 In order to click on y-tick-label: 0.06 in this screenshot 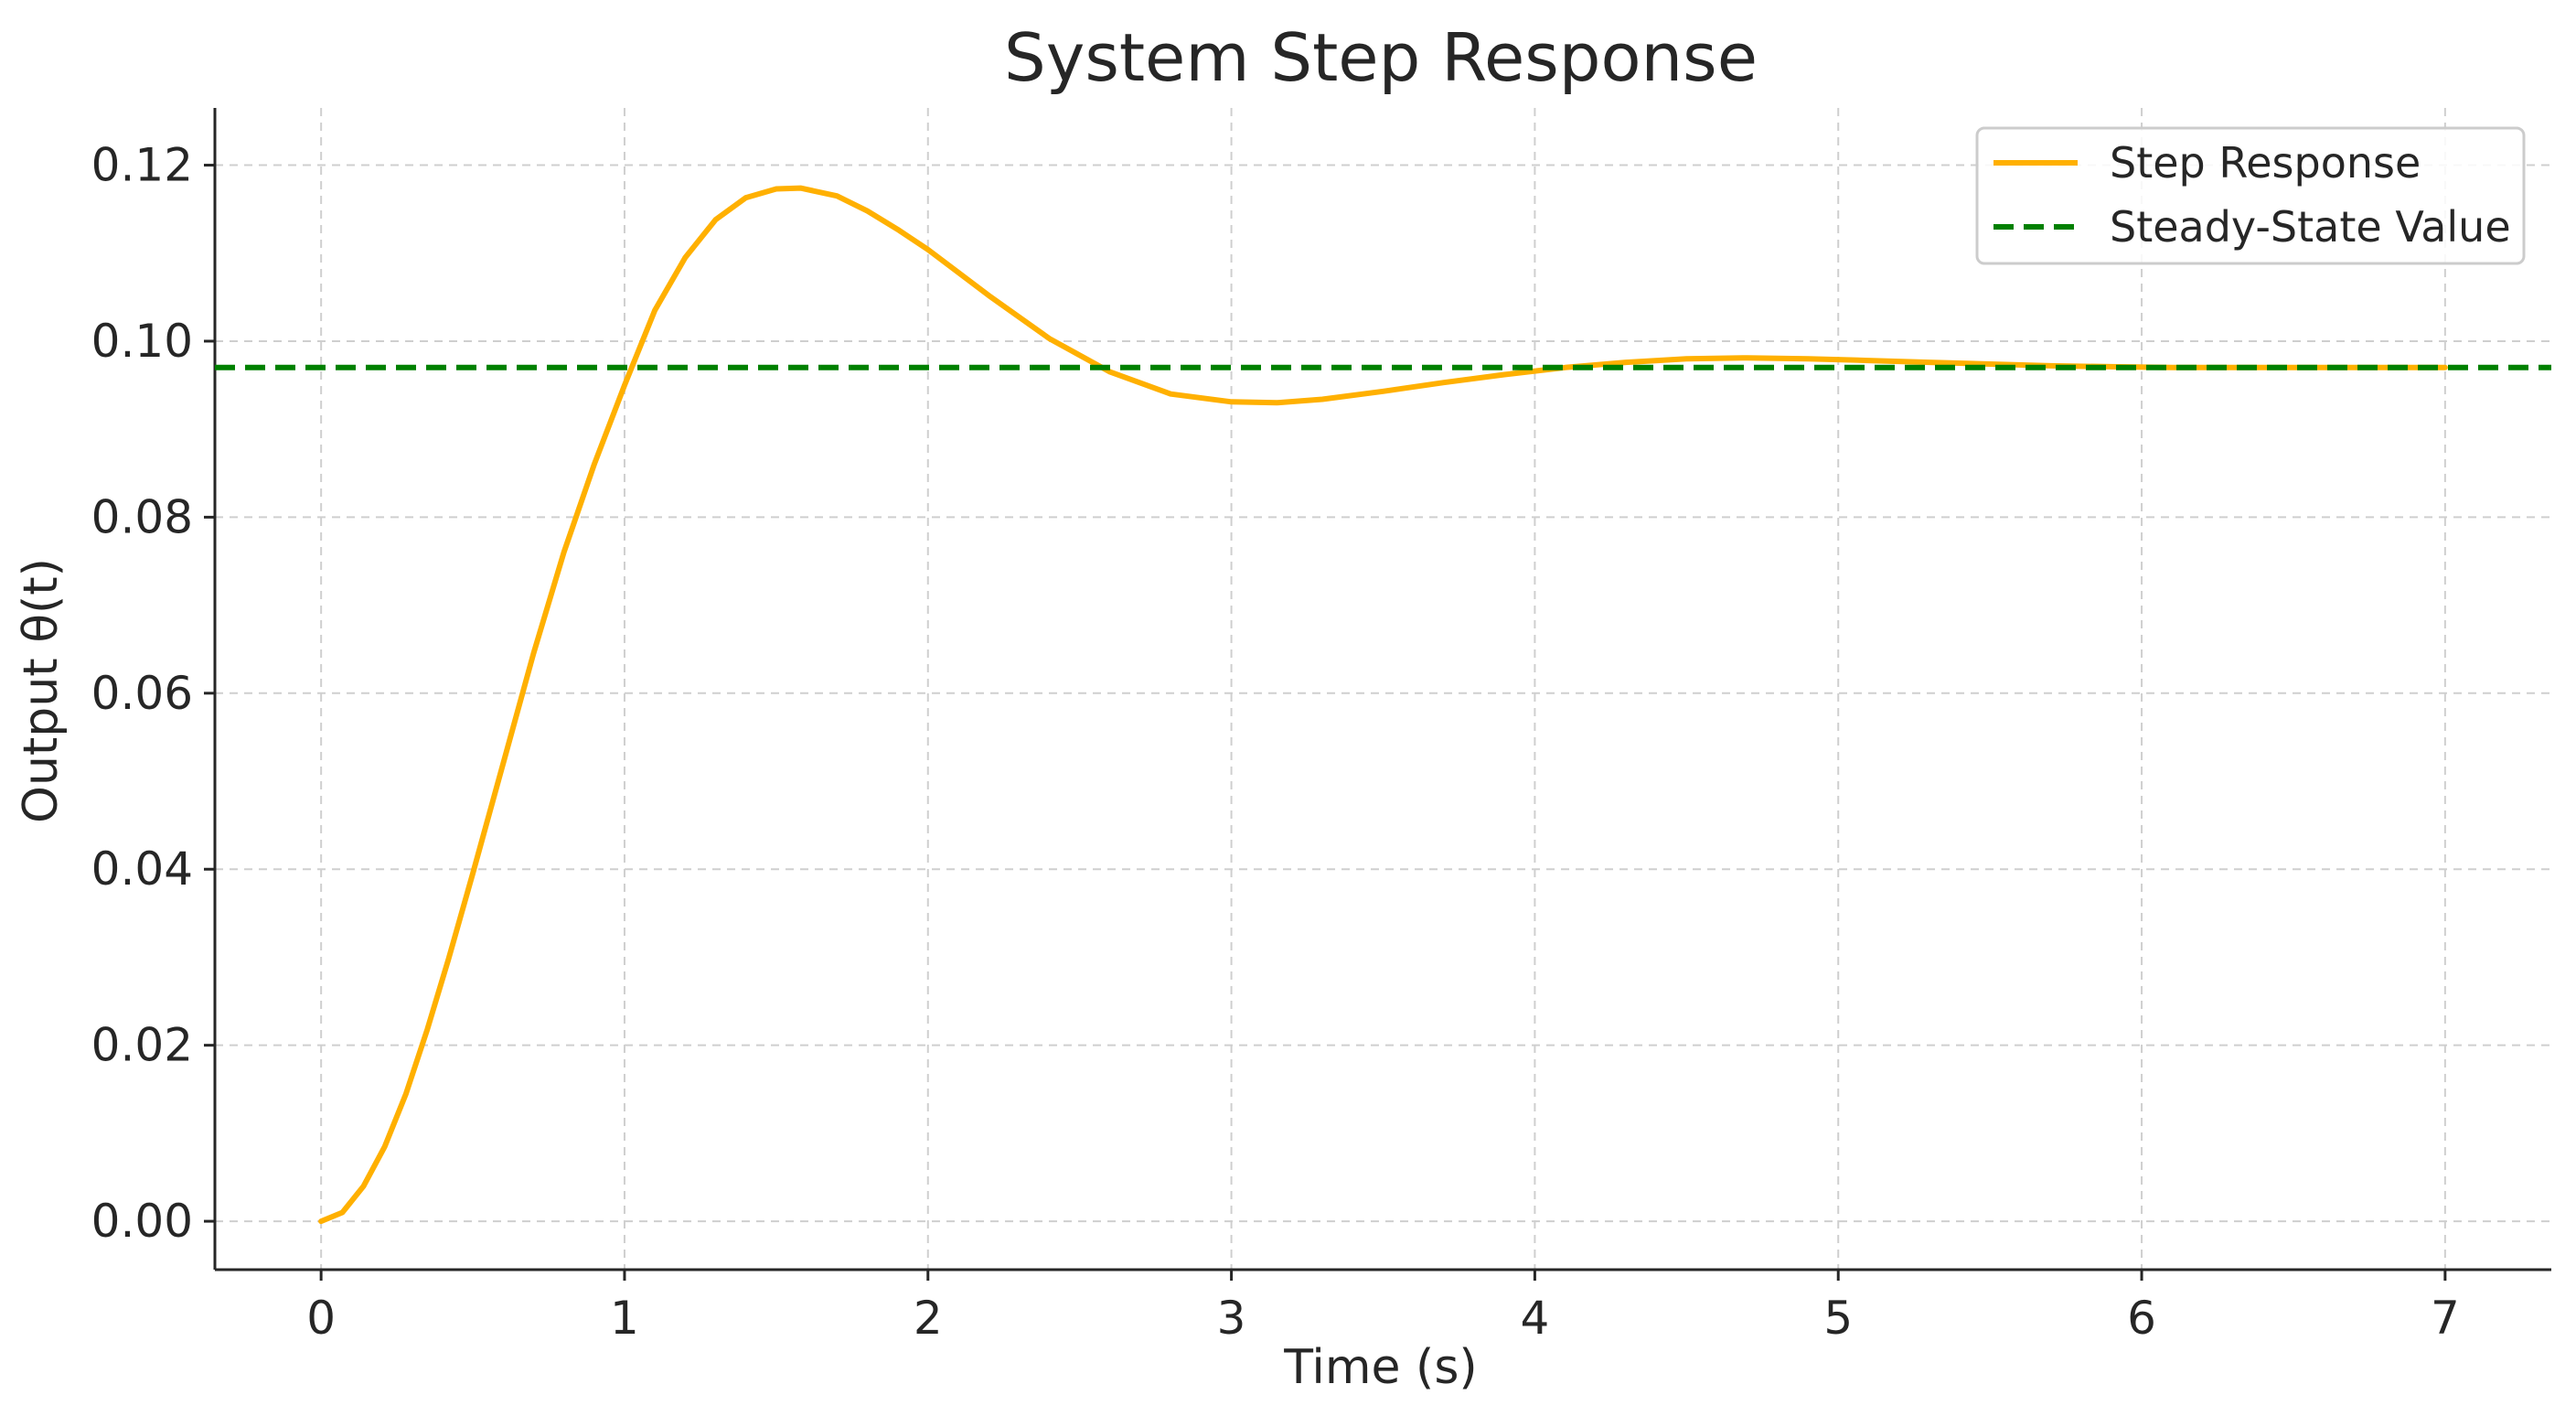, I will do `click(142, 693)`.